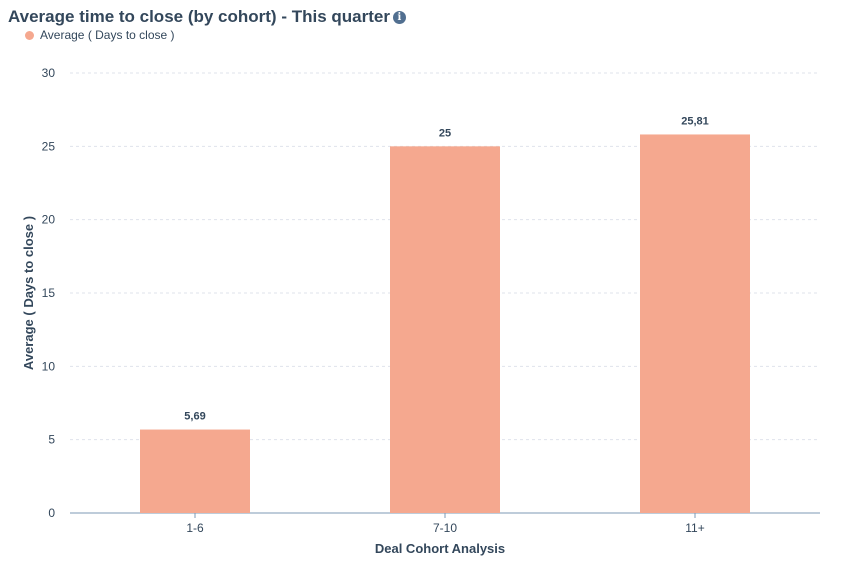  I want to click on x-tick-label: 1-6, so click(195, 528).